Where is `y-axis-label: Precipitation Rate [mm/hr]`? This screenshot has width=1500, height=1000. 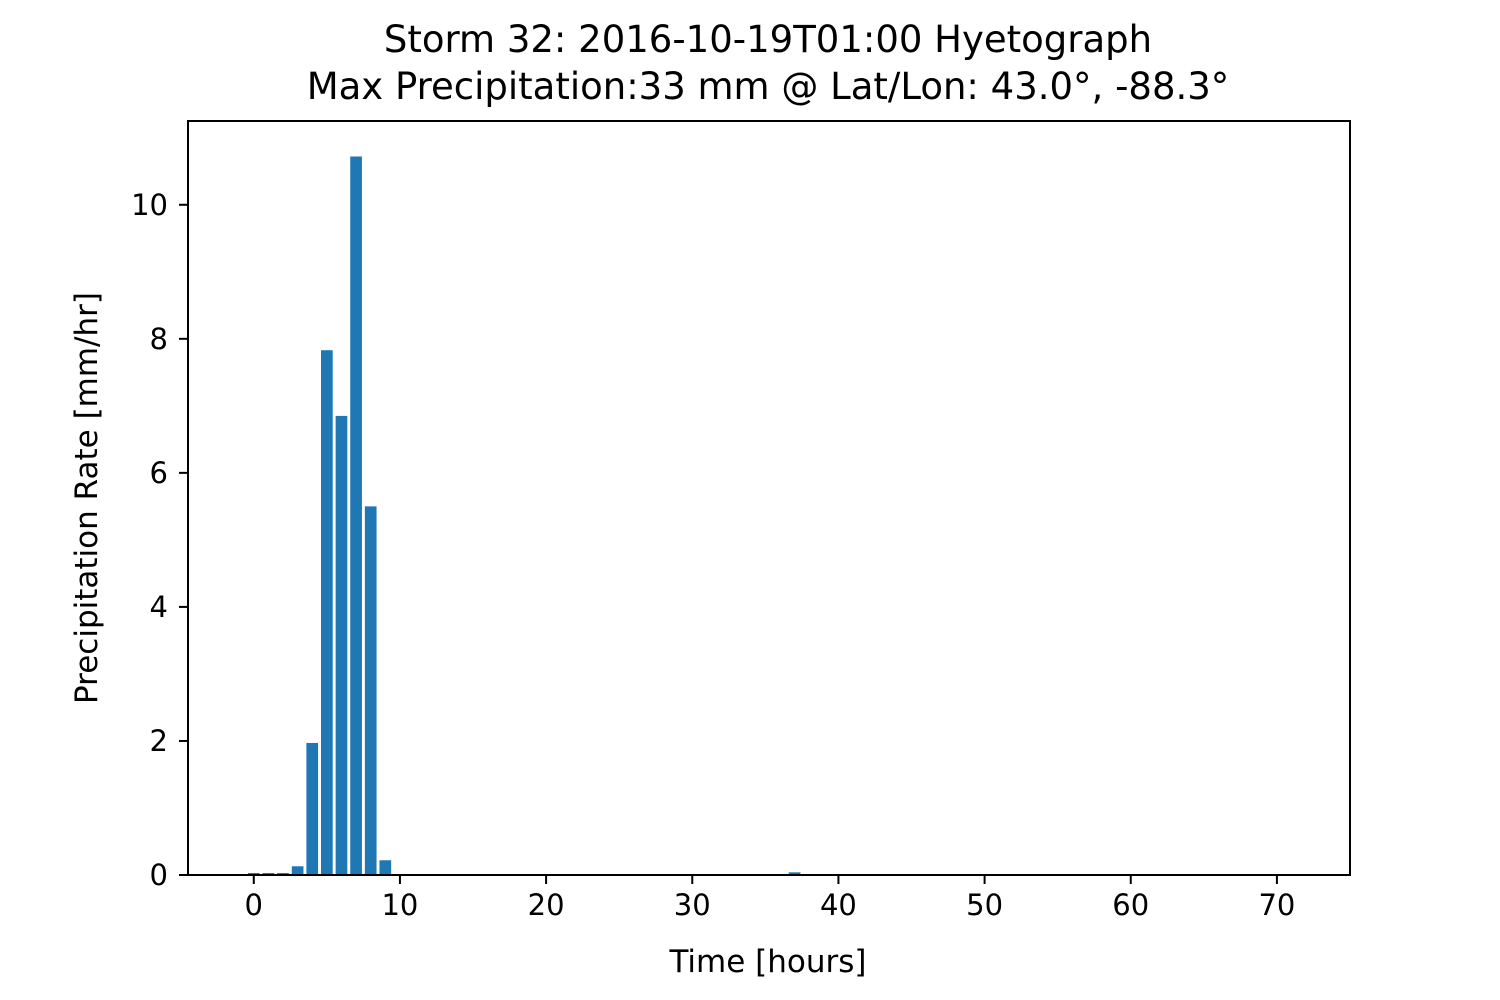
y-axis-label: Precipitation Rate [mm/hr] is located at coordinates (87, 498).